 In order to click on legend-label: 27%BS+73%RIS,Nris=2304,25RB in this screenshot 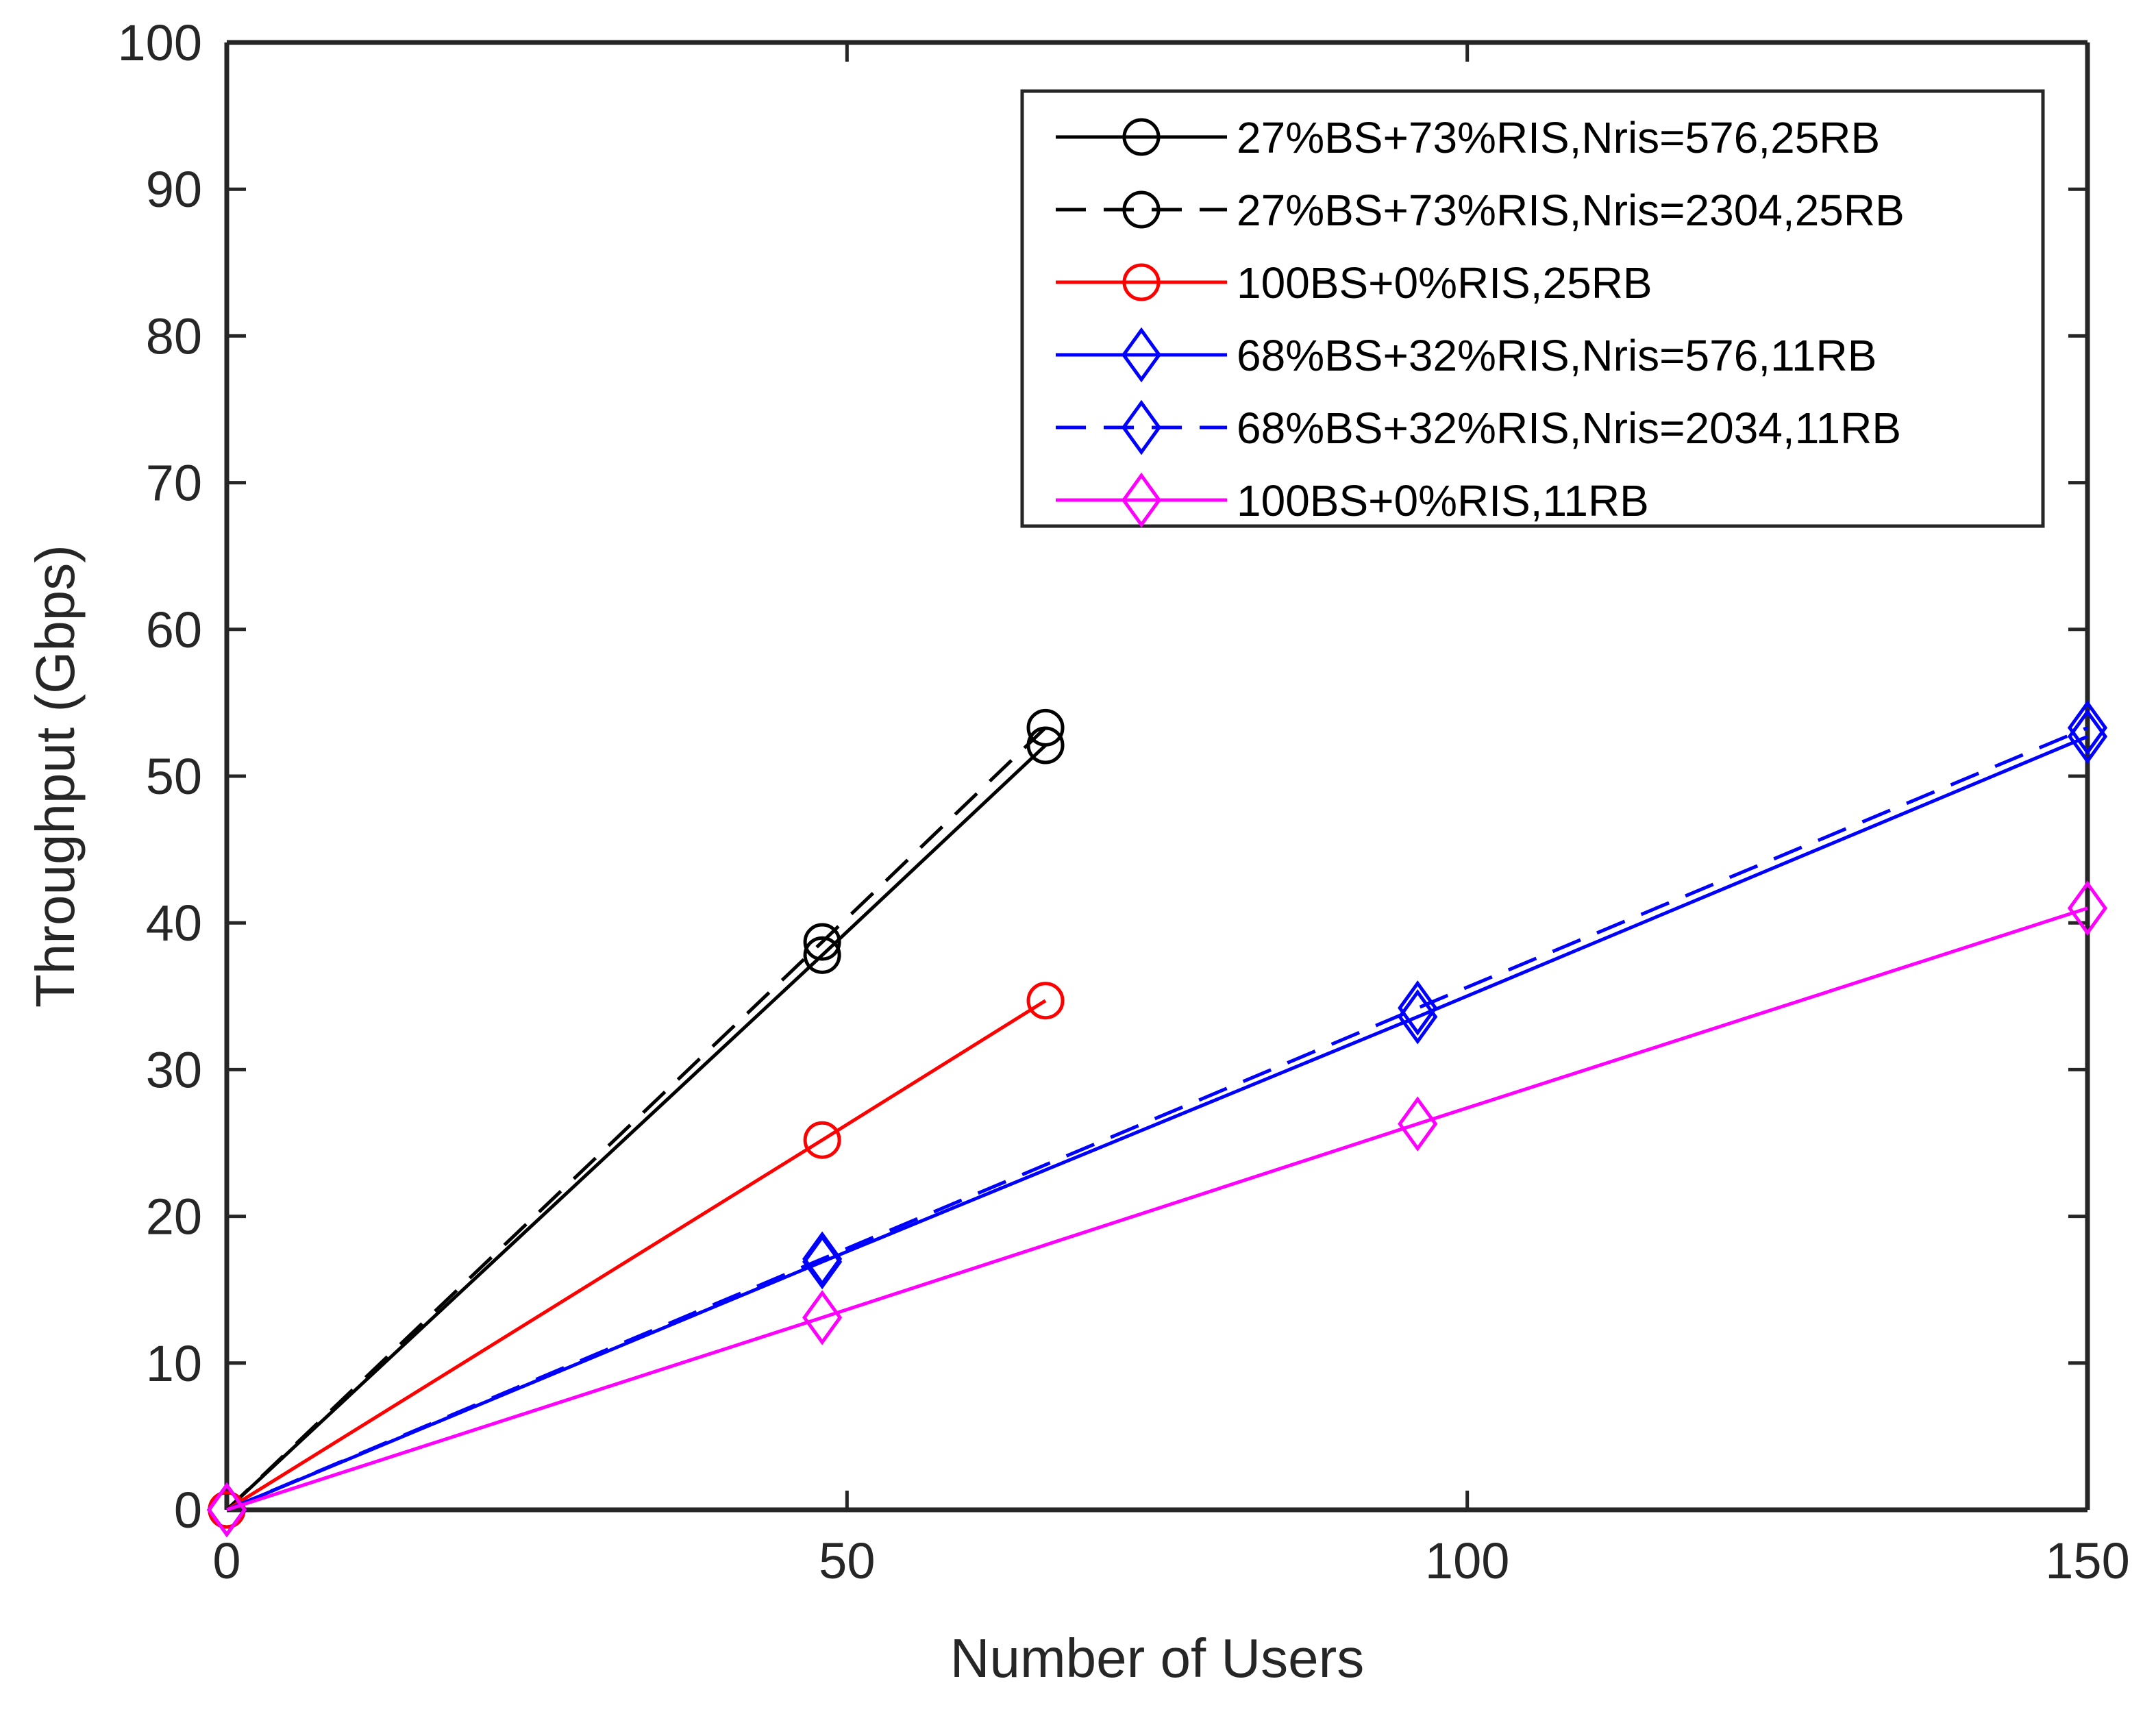, I will do `click(1571, 210)`.